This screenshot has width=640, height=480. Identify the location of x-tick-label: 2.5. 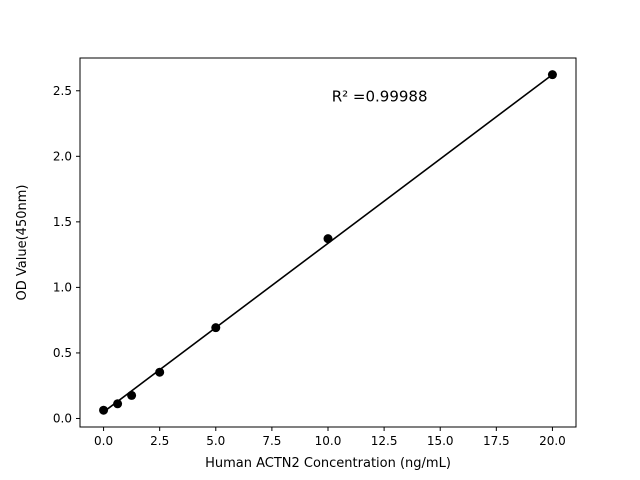
(159, 441).